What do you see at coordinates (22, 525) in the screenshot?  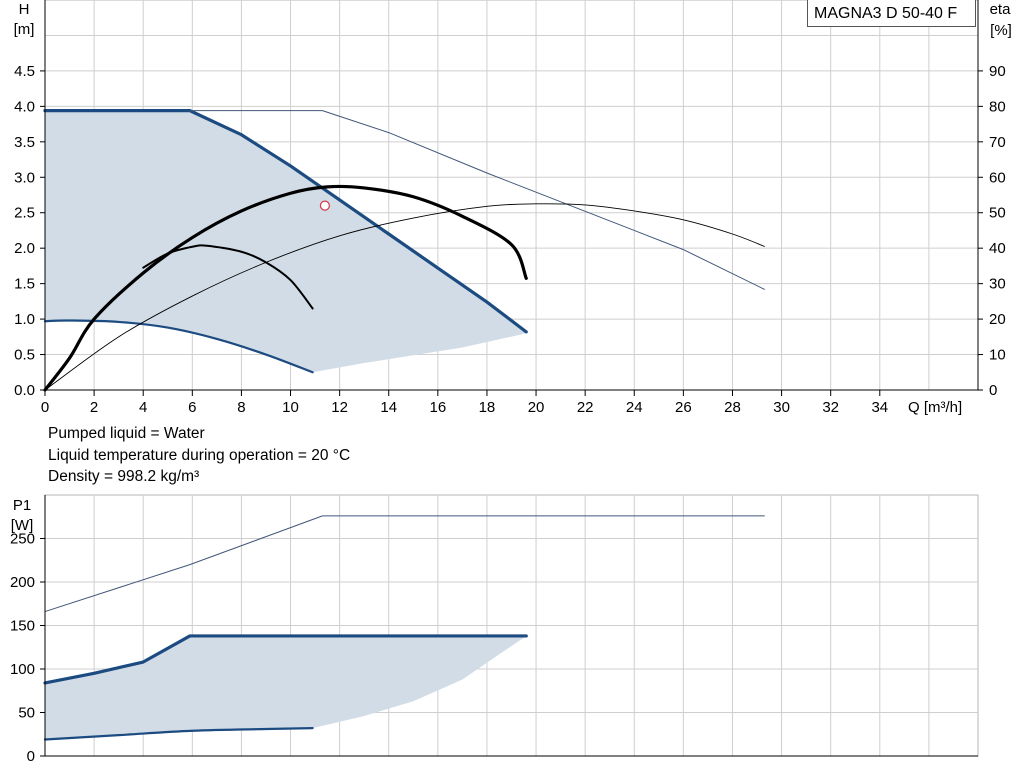 I see `y-axis-unit: [W]` at bounding box center [22, 525].